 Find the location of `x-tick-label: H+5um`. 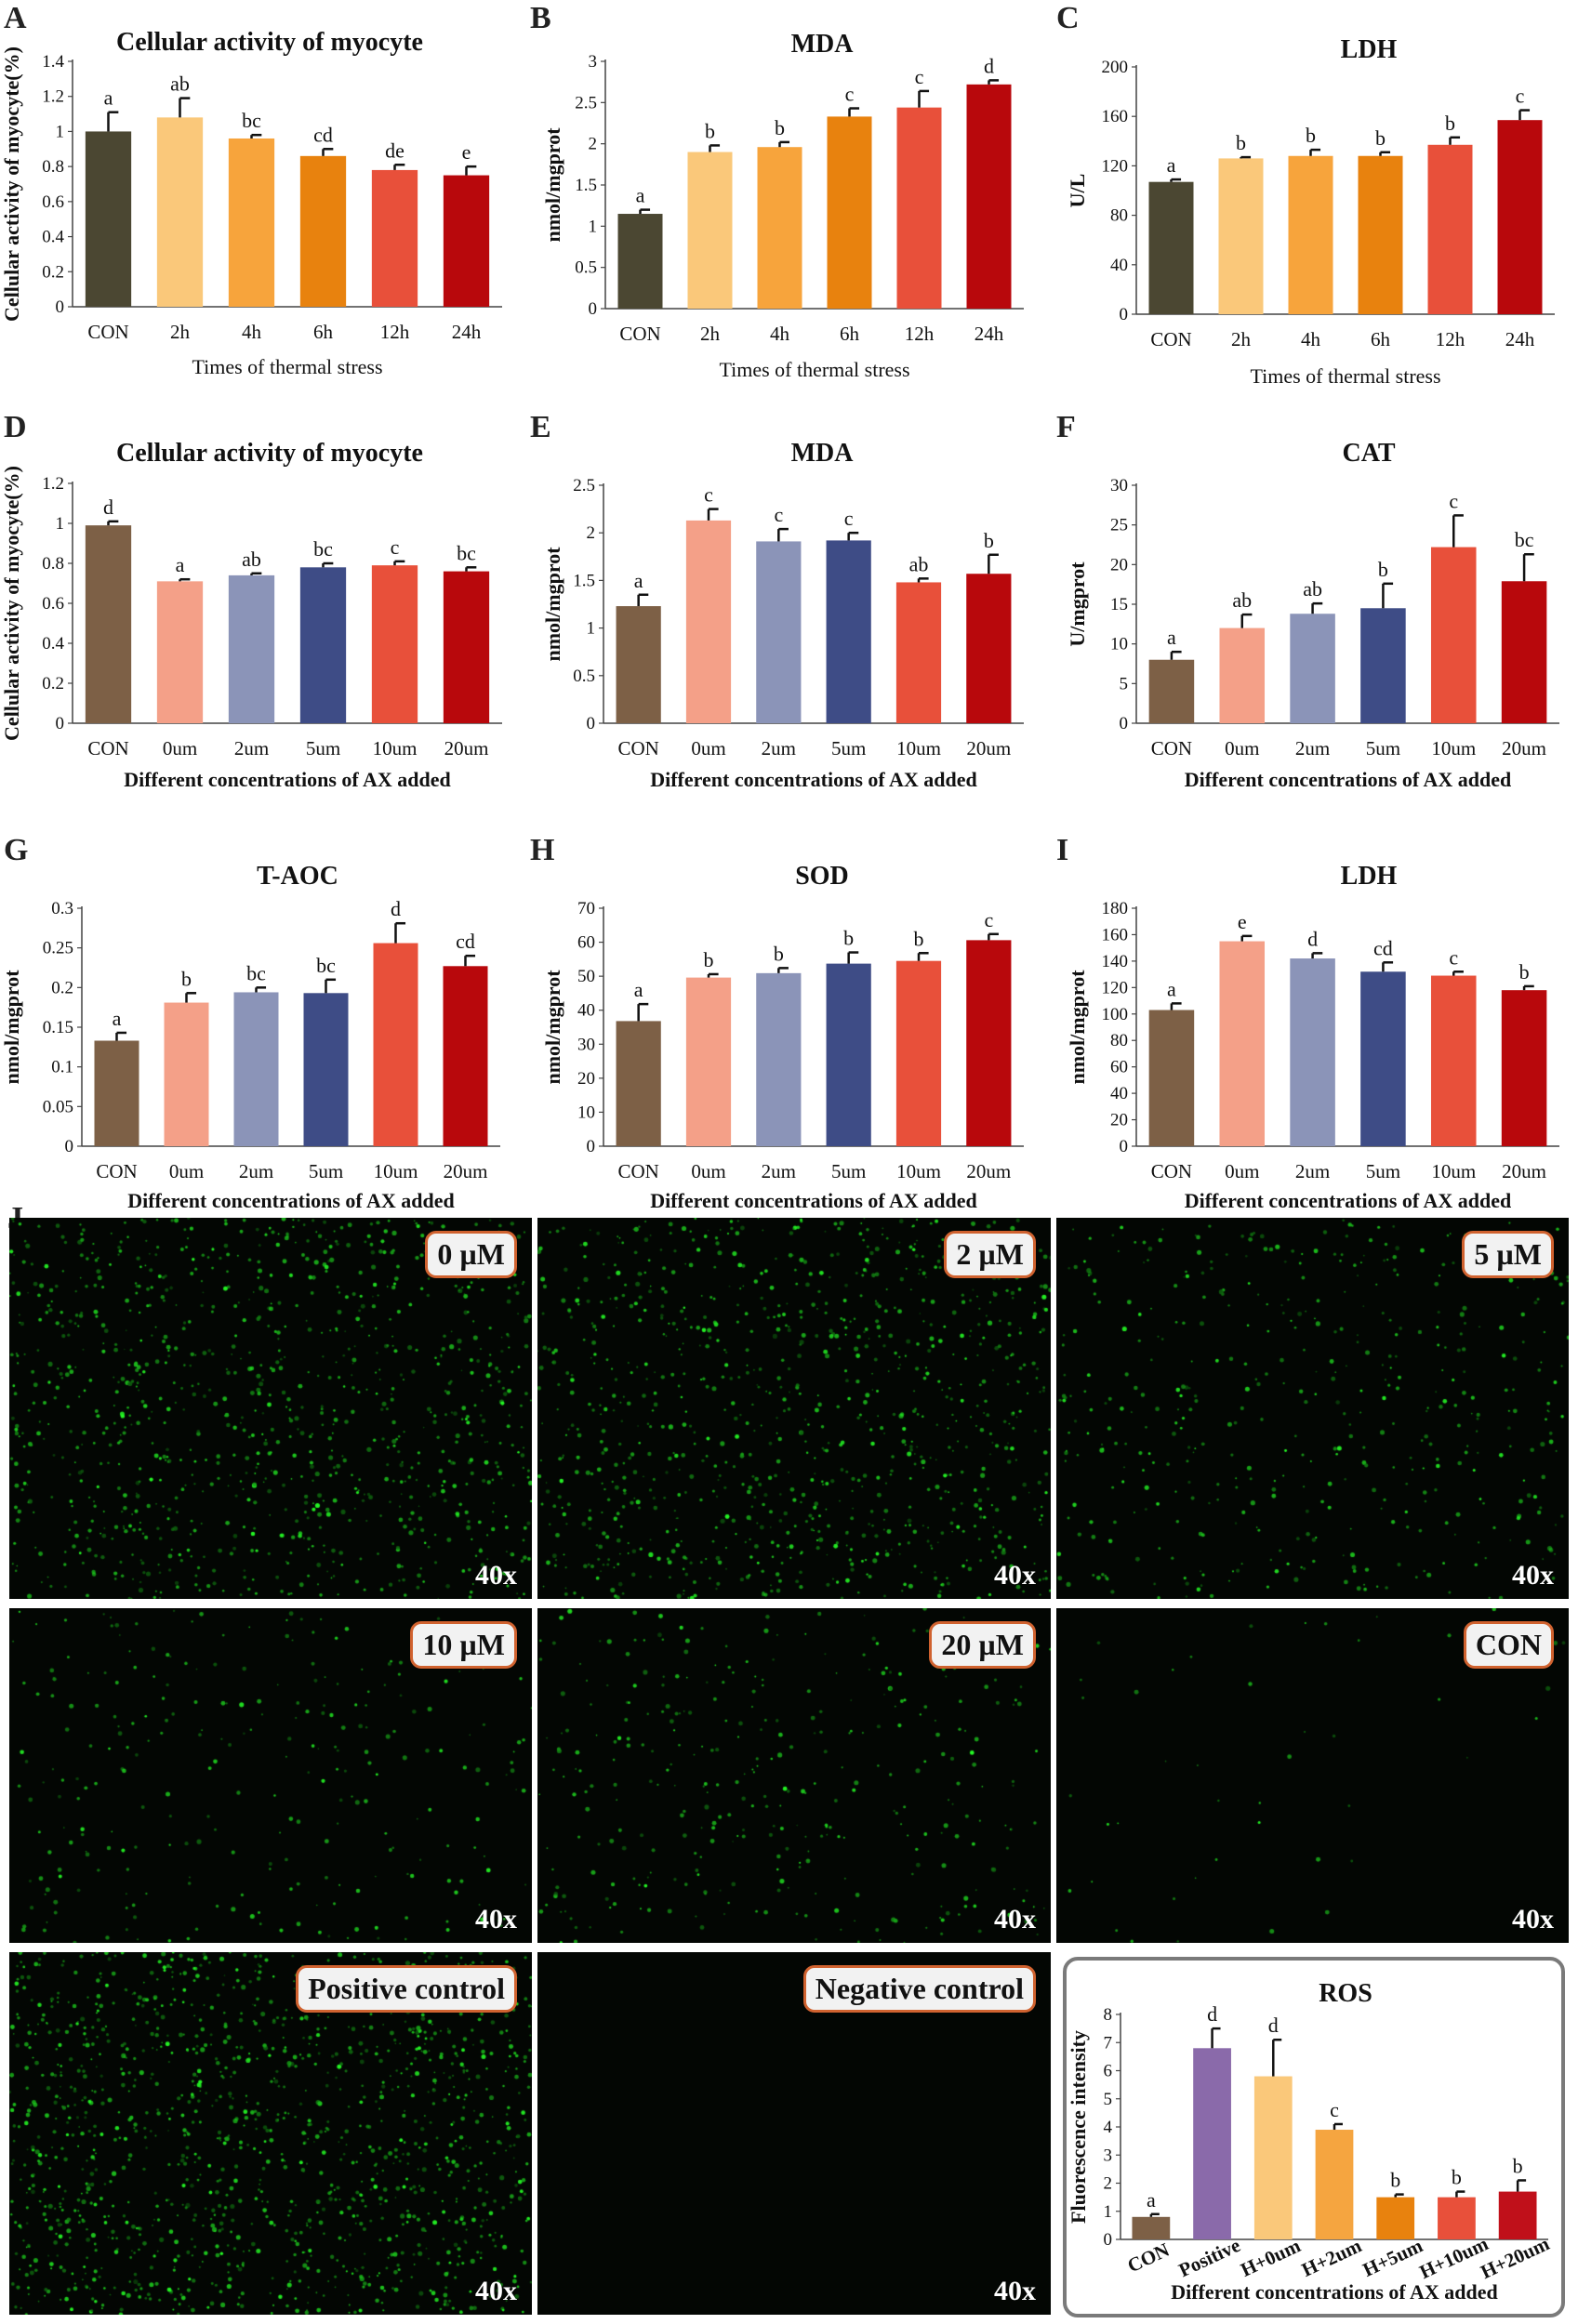

x-tick-label: H+5um is located at coordinates (1392, 2257).